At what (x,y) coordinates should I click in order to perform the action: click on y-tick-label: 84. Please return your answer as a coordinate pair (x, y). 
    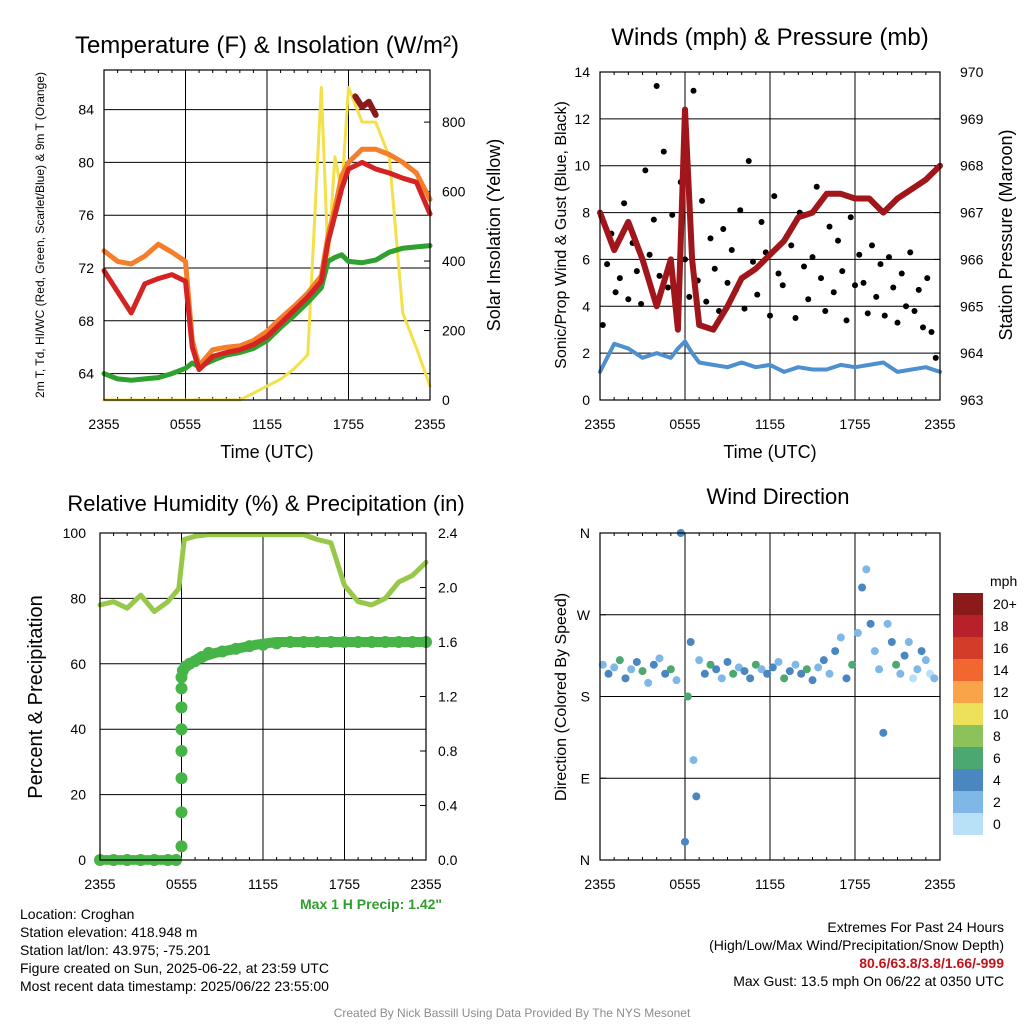
    Looking at the image, I should click on (86, 110).